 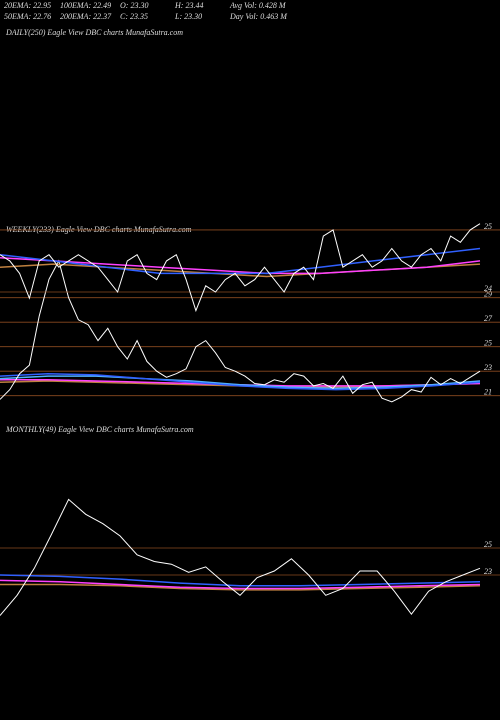 I want to click on header-stat: Day Vol: 0.463 M, so click(x=258, y=16).